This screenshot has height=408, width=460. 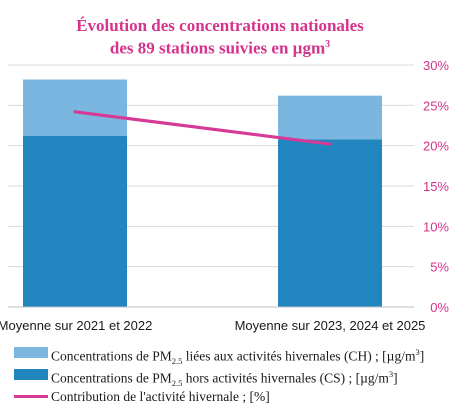 What do you see at coordinates (31, 352) in the screenshot?
I see `legend-swatch-hivernal` at bounding box center [31, 352].